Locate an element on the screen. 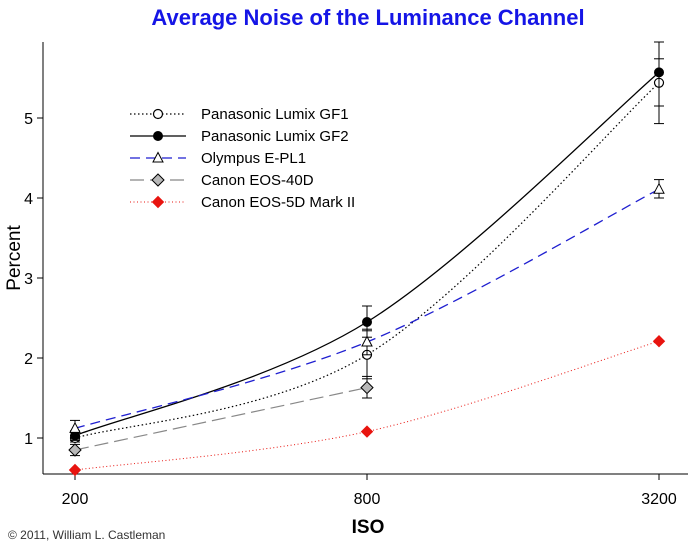  y-tick-label: 3 is located at coordinates (28, 279).